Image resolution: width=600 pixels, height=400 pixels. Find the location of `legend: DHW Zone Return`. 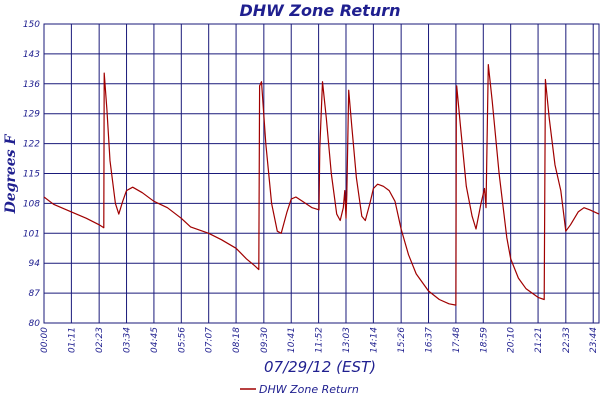

legend: DHW Zone Return is located at coordinates (299, 389).